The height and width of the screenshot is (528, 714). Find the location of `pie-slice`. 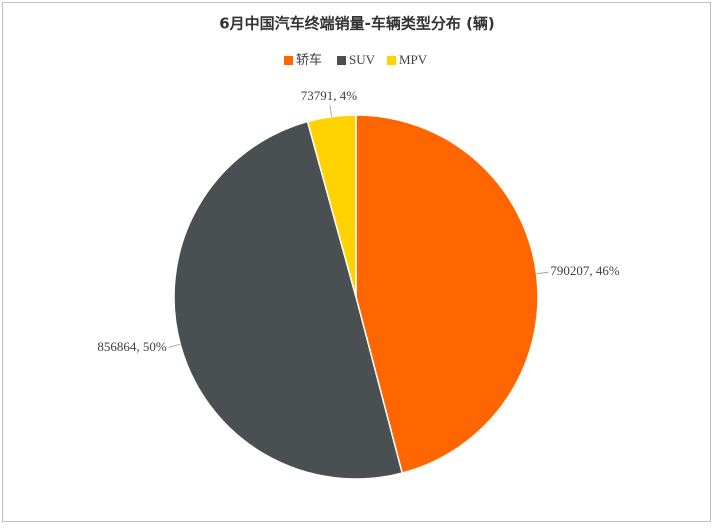

pie-slice is located at coordinates (331, 206).